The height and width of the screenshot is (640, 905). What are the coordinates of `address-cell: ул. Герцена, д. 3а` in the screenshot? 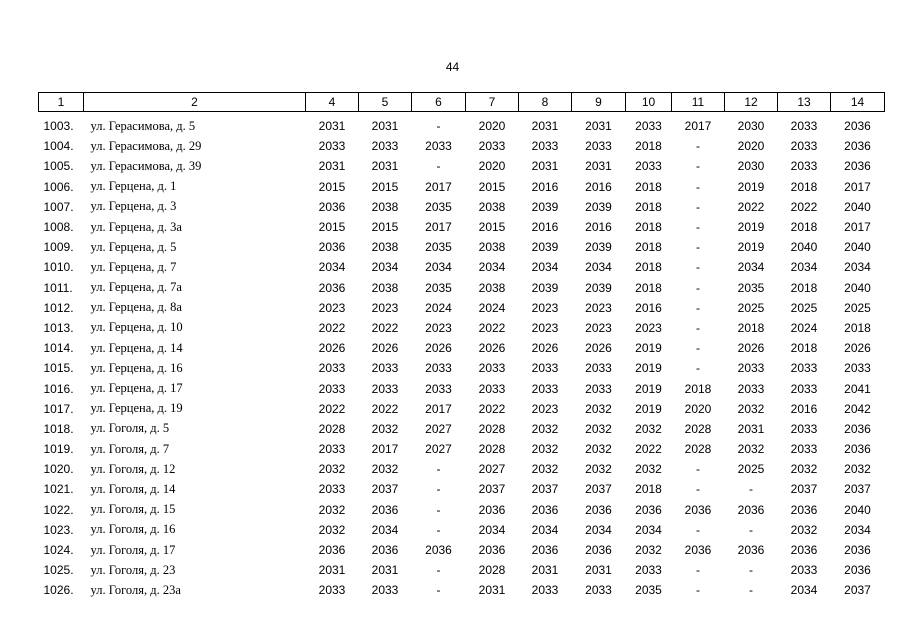 It's located at (136, 226).